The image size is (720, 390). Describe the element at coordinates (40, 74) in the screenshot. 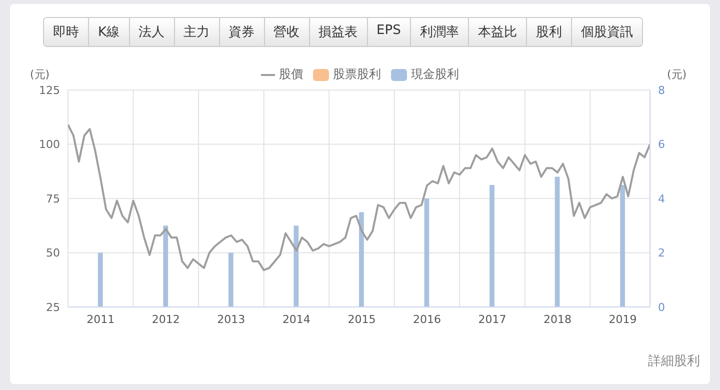

I see `y-axis-title: (元)` at that location.